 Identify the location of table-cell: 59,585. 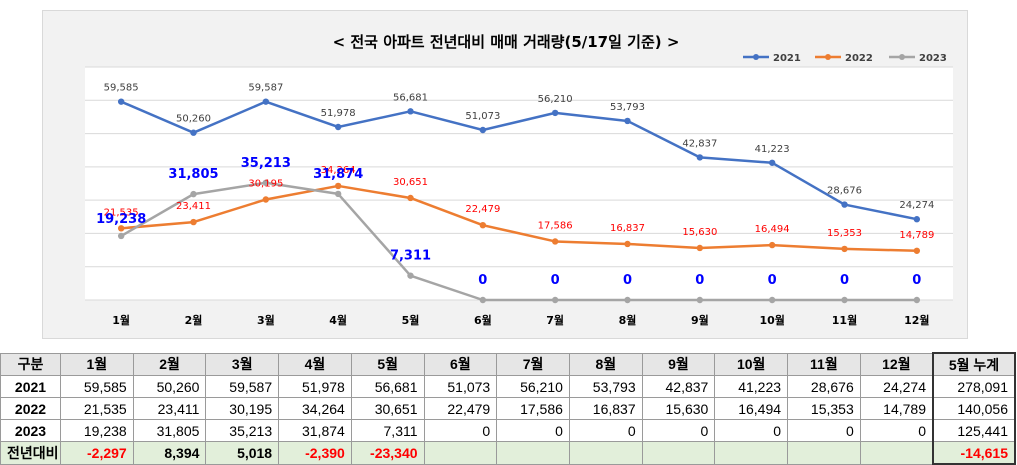
(97, 386).